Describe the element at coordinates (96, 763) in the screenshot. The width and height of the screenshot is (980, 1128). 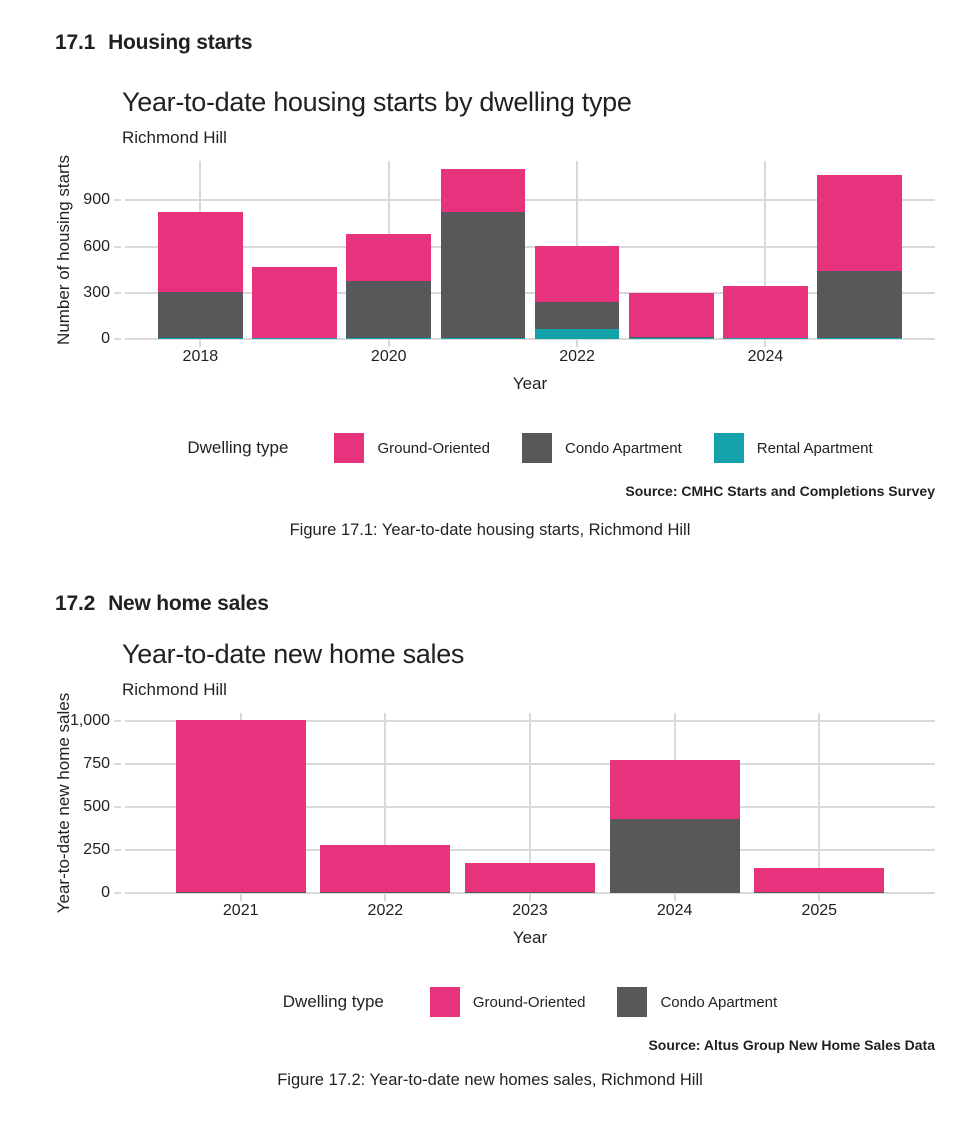
I see `y-tick-label: 750` at that location.